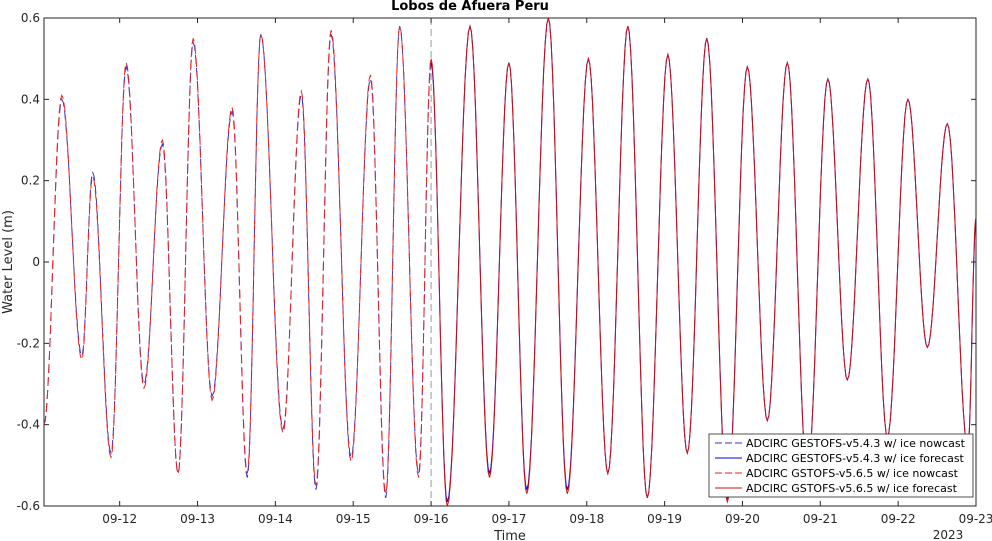  What do you see at coordinates (975, 519) in the screenshot?
I see `x-tick-label: 09-23` at bounding box center [975, 519].